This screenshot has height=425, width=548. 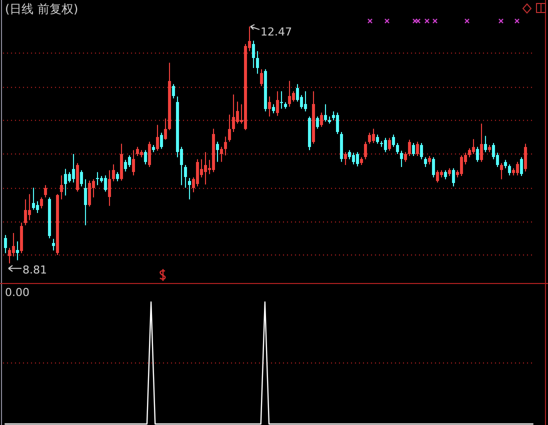 What do you see at coordinates (34, 269) in the screenshot?
I see `annotation: 8.81` at bounding box center [34, 269].